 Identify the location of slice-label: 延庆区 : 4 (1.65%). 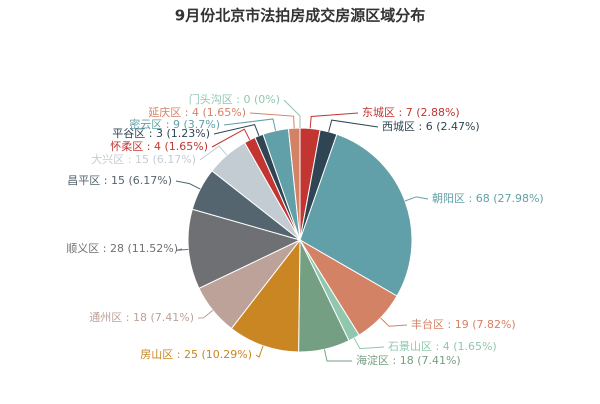
(197, 112).